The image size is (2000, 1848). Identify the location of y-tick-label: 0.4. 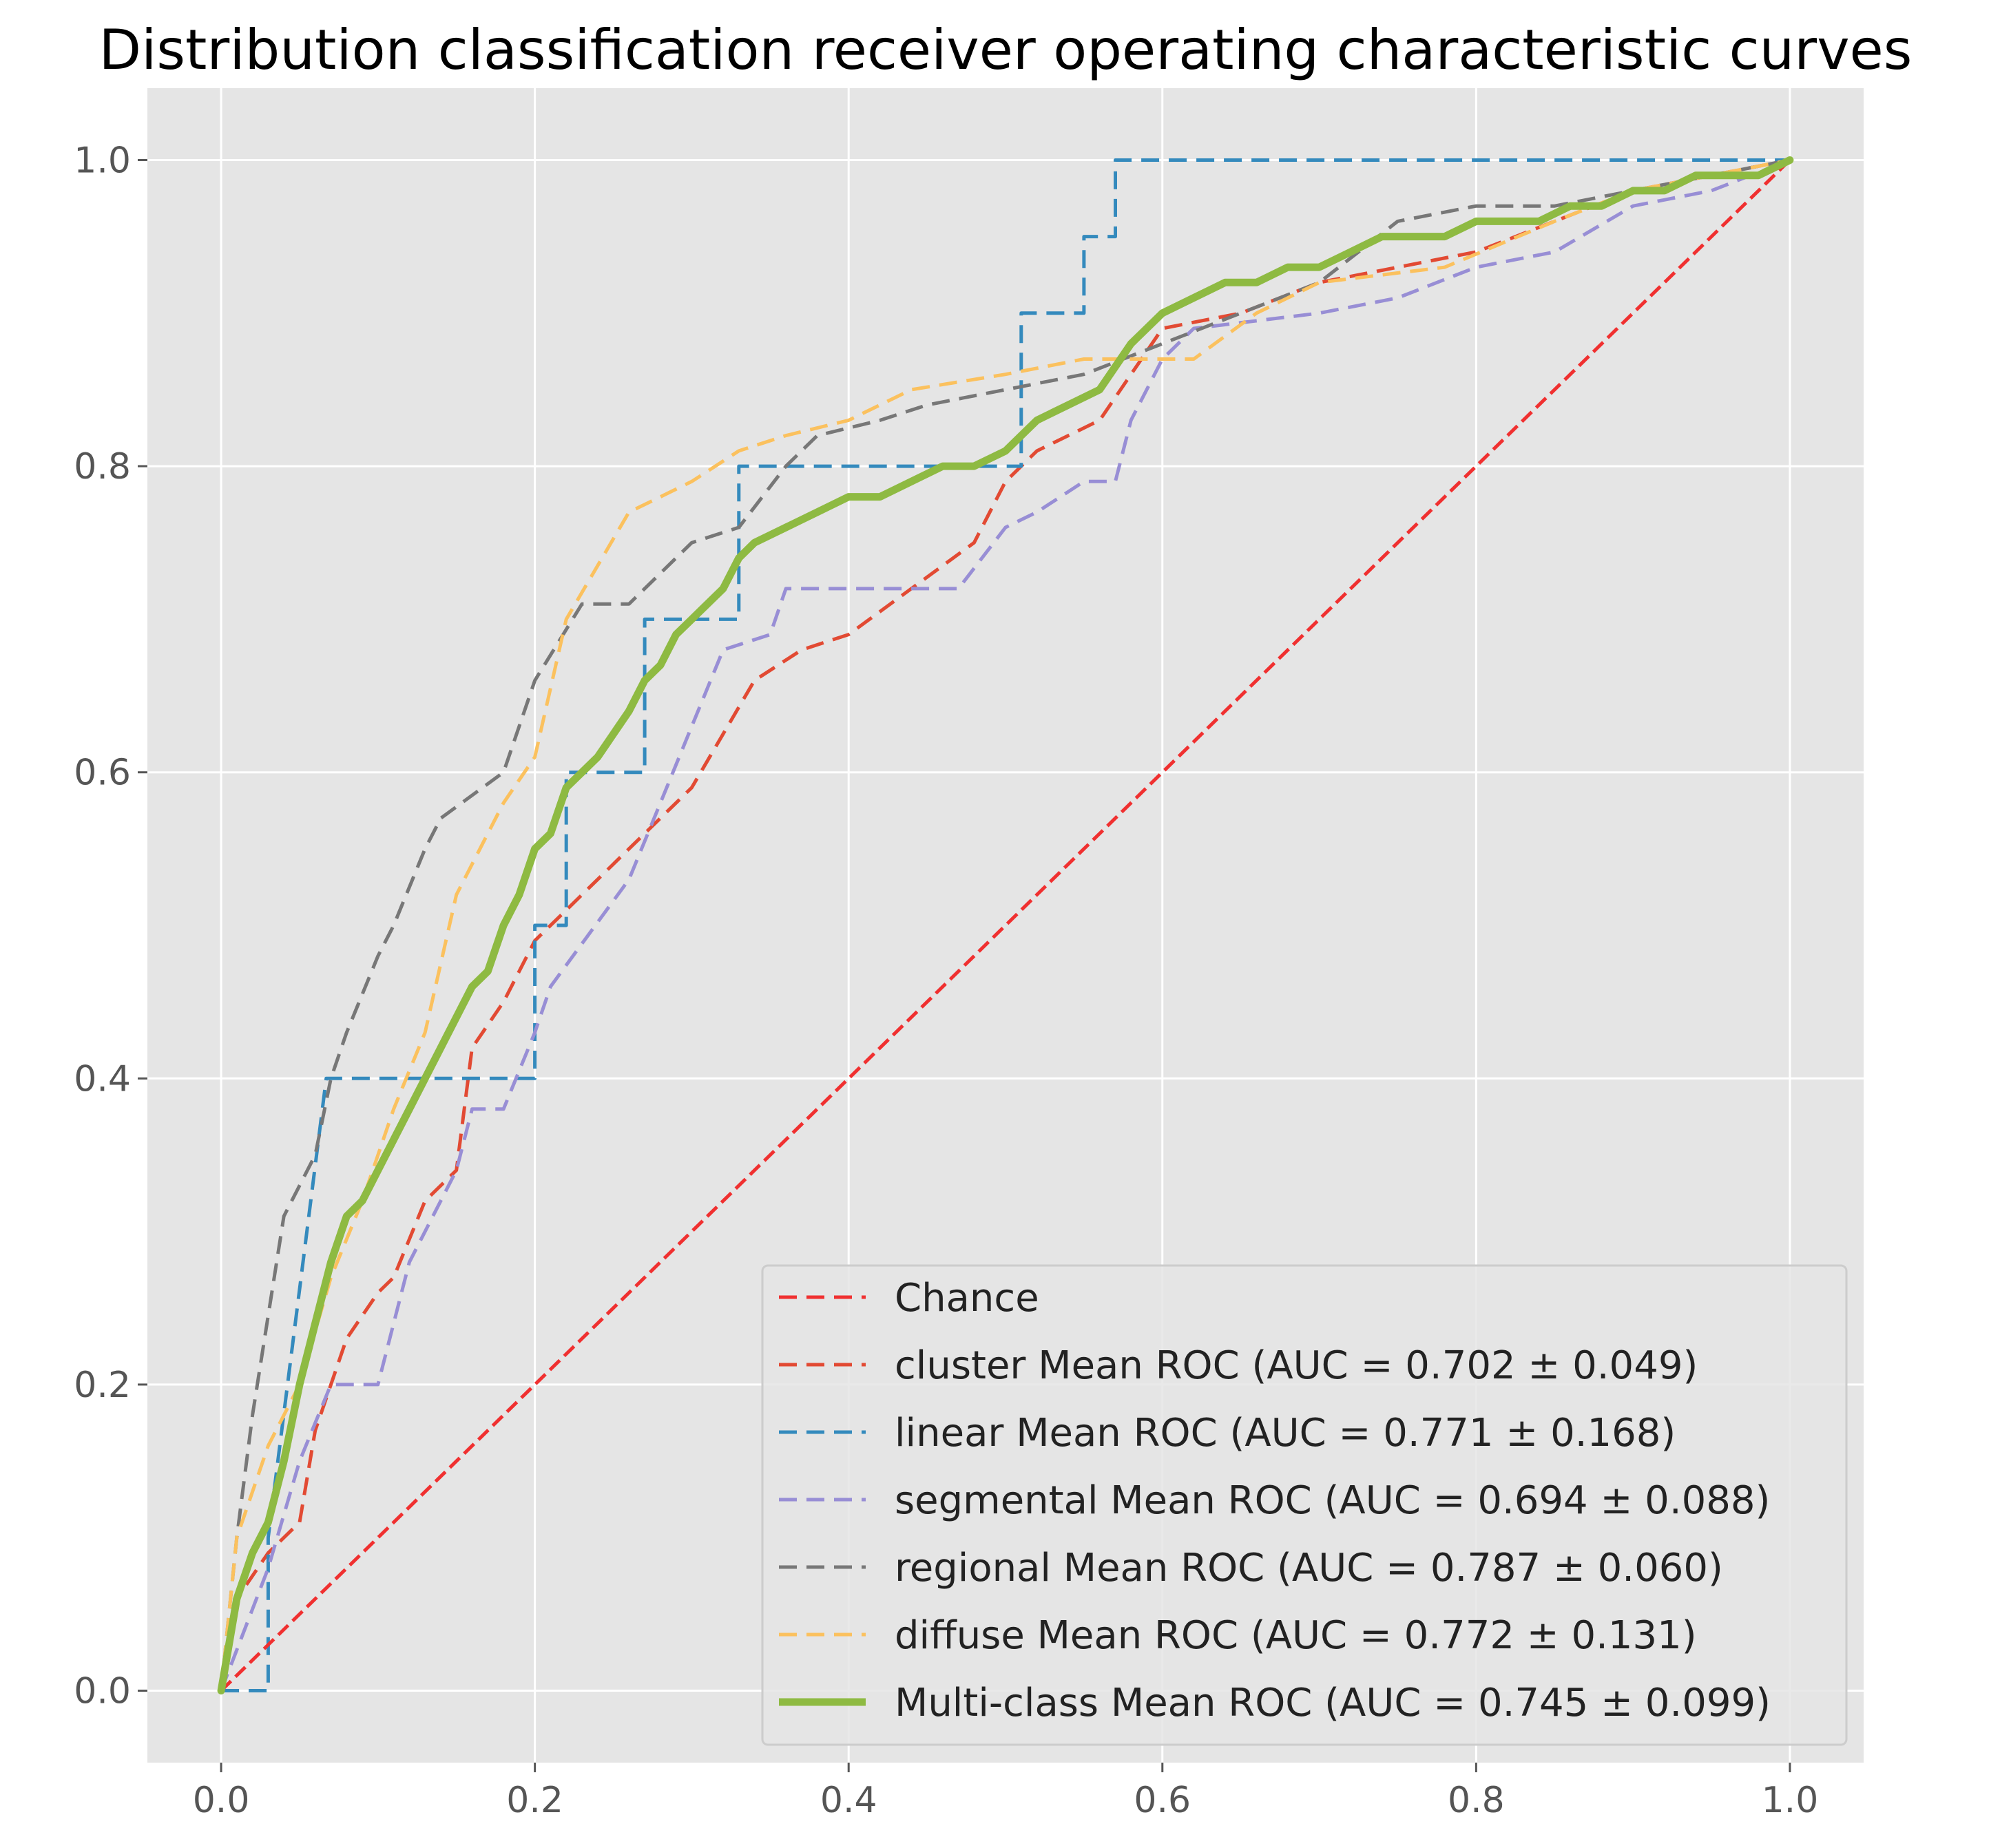
(102, 1079).